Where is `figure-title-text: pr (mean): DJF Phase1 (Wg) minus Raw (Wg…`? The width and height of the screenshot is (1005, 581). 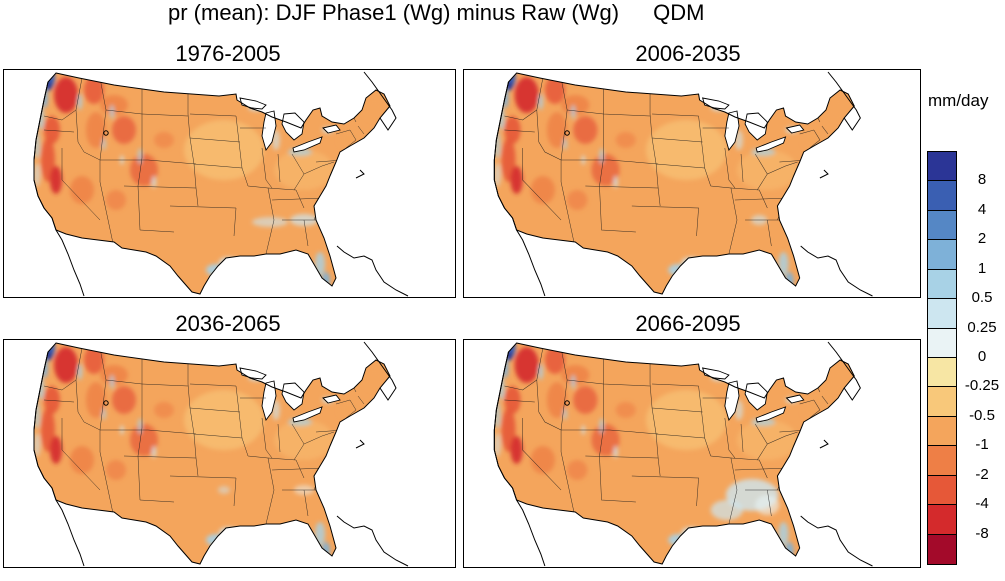
figure-title-text: pr (mean): DJF Phase1 (Wg) minus Raw (Wg… is located at coordinates (394, 12).